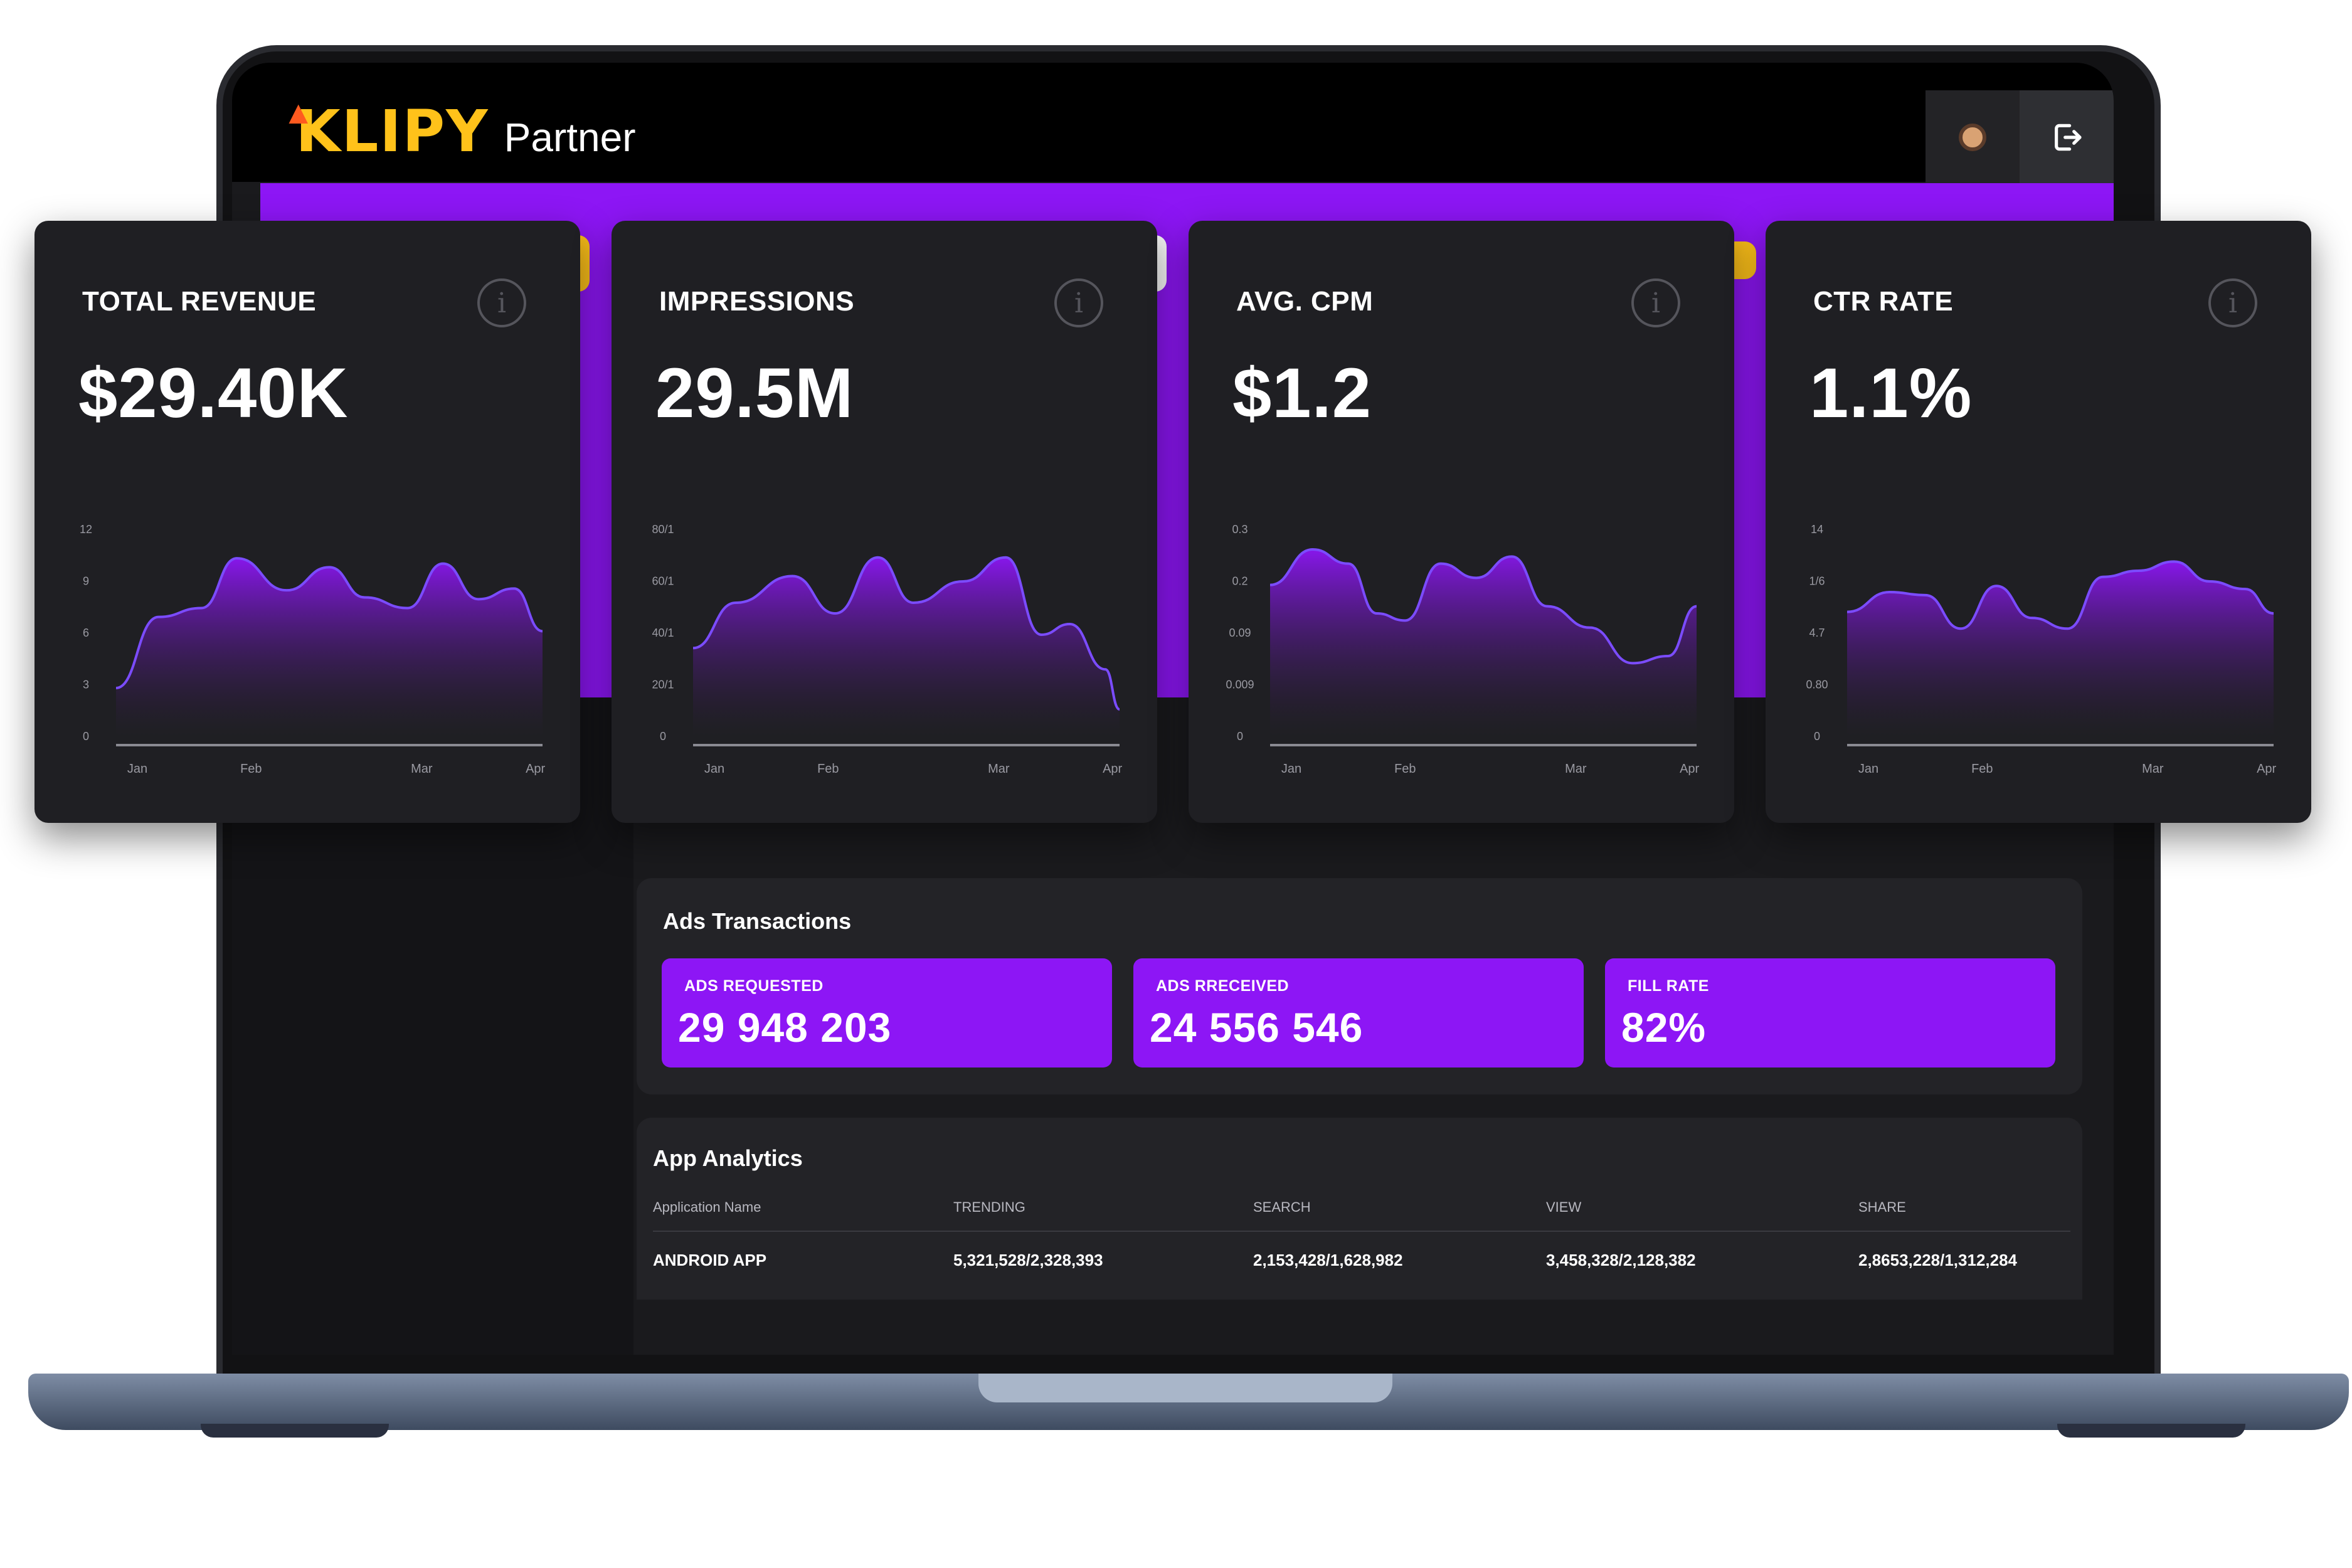 The height and width of the screenshot is (1568, 2352). Describe the element at coordinates (86, 581) in the screenshot. I see `y-tick-label: 9` at that location.